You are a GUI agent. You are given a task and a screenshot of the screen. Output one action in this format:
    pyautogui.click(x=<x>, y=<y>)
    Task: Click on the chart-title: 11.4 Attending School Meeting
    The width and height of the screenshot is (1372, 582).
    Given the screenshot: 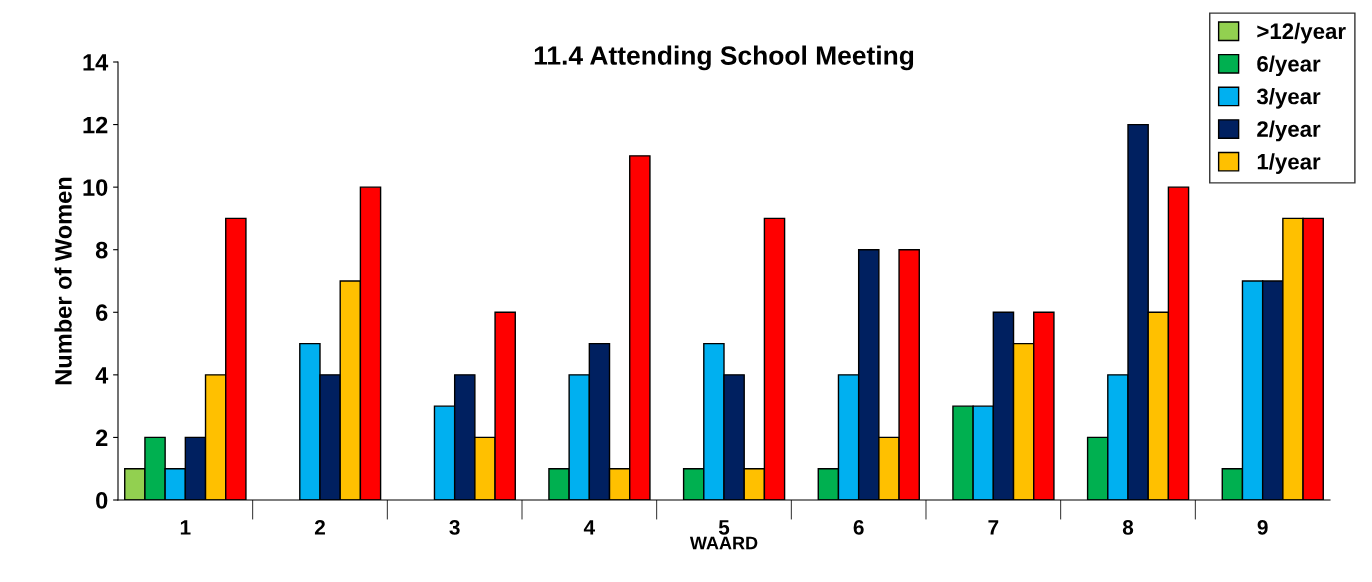 What is the action you would take?
    pyautogui.click(x=724, y=58)
    